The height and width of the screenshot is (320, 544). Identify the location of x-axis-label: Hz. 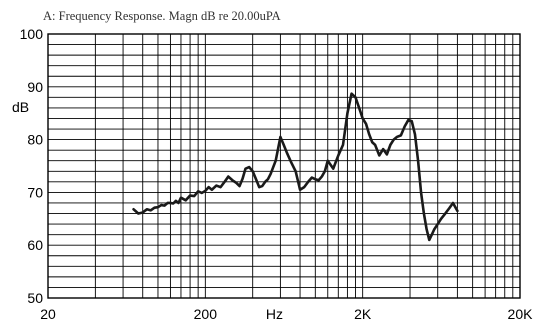
(274, 313).